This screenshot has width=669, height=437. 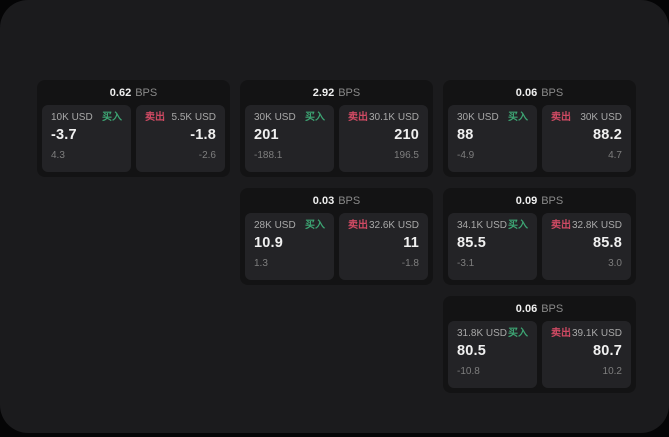 I want to click on buy-panel-header: 30K USD 买入, so click(x=289, y=118).